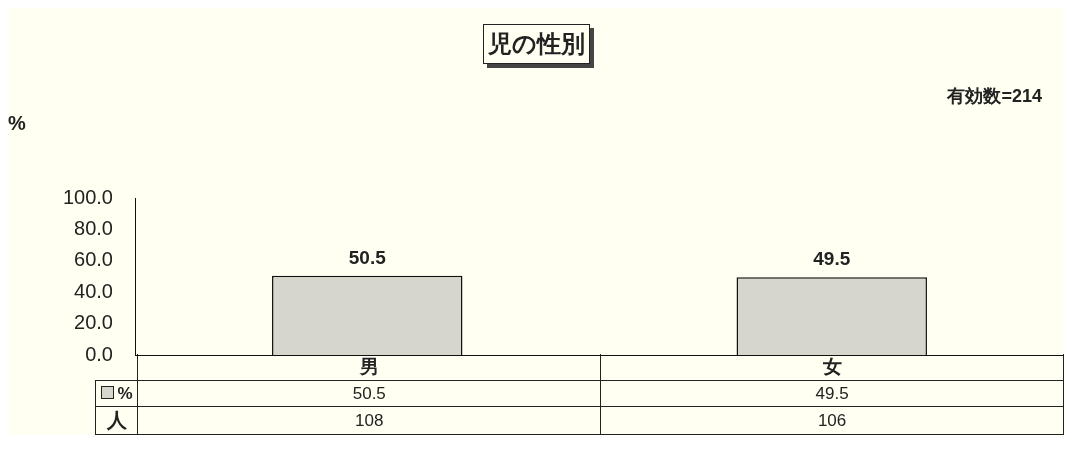 The image size is (1072, 455). I want to click on y-tick-label: 60.0, so click(93, 259).